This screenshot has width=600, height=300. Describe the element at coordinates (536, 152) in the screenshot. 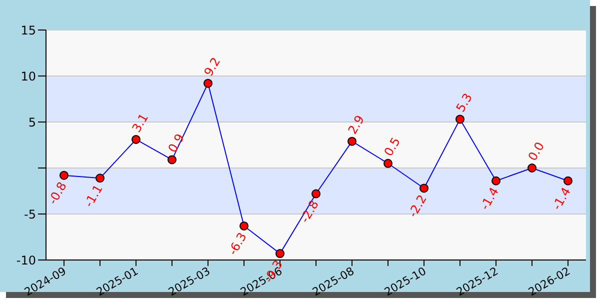

I see `data-label: 0.0` at that location.